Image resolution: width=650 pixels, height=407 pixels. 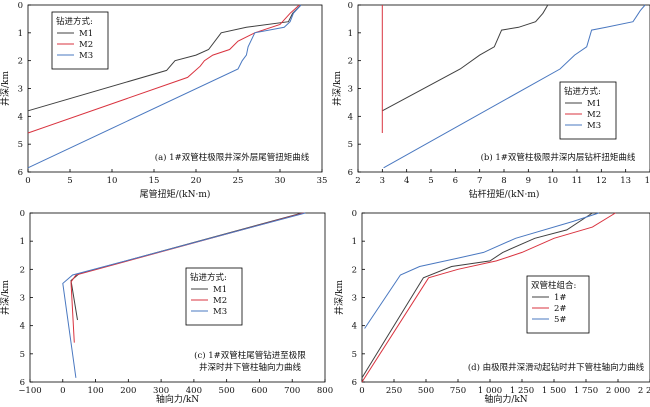 What do you see at coordinates (644, 391) in the screenshot?
I see `x-tick-label: 2 250` at bounding box center [644, 391].